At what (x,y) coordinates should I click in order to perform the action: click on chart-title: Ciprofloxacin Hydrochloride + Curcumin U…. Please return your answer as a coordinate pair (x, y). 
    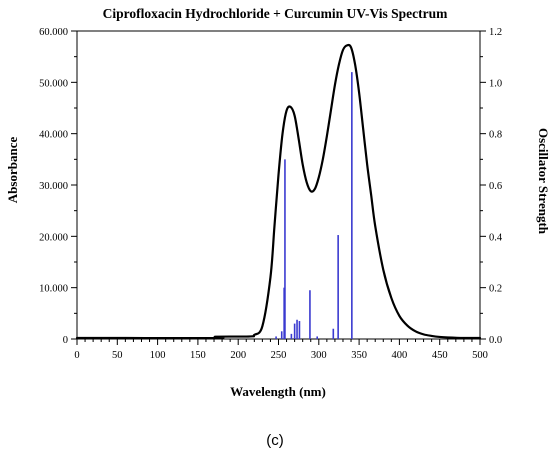
    Looking at the image, I should click on (276, 13).